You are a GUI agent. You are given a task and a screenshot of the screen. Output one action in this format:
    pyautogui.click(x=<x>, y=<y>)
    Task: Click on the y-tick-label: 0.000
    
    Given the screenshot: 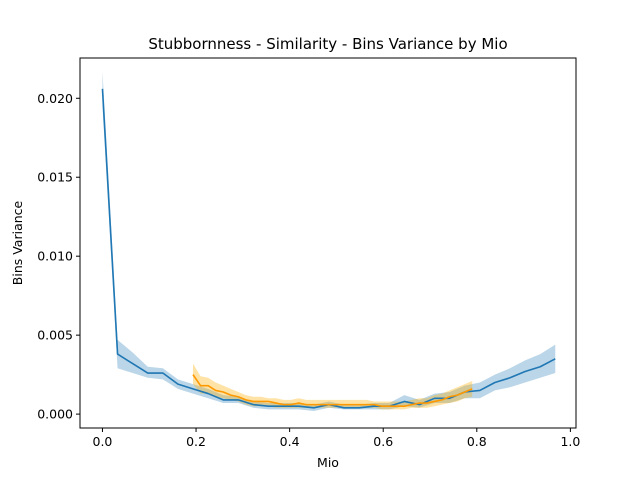 What is the action you would take?
    pyautogui.click(x=55, y=414)
    